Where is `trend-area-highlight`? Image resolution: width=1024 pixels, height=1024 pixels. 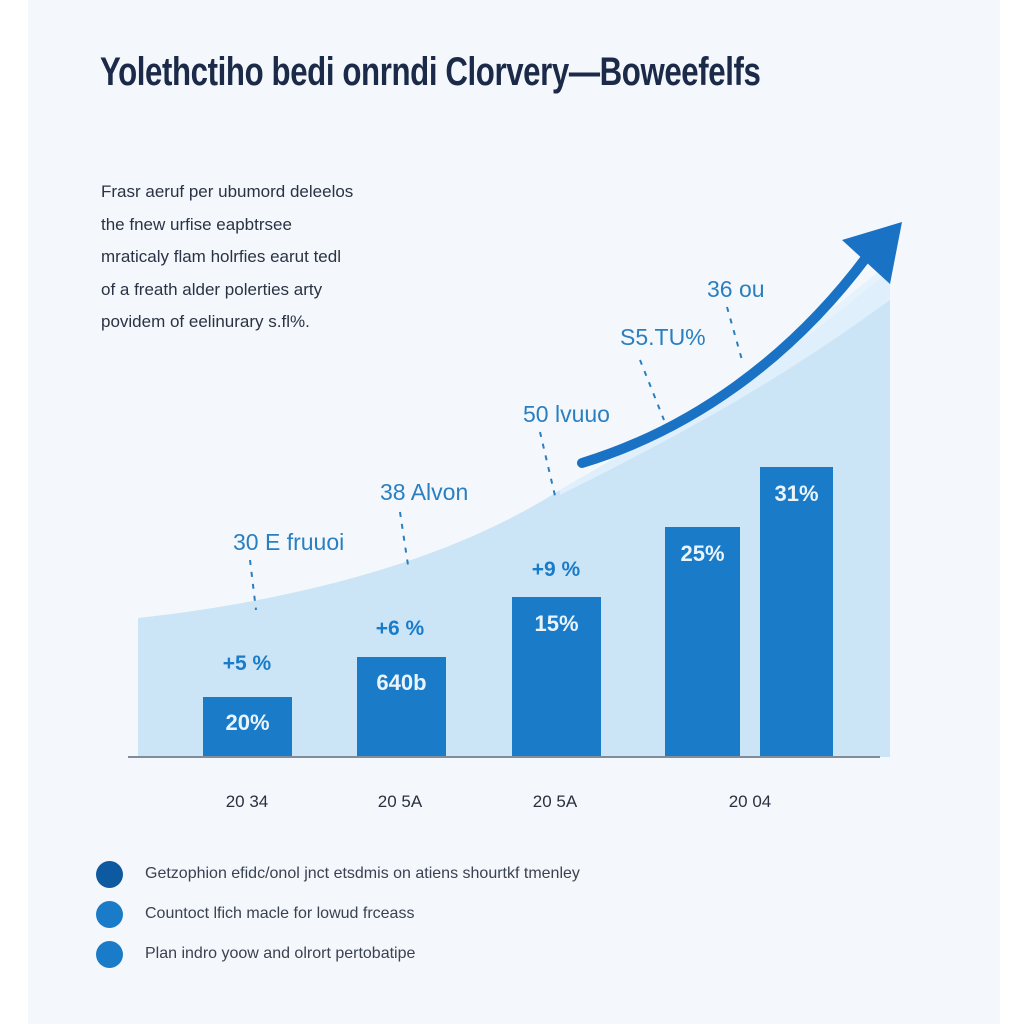
trend-area-highlight is located at coordinates (725, 378).